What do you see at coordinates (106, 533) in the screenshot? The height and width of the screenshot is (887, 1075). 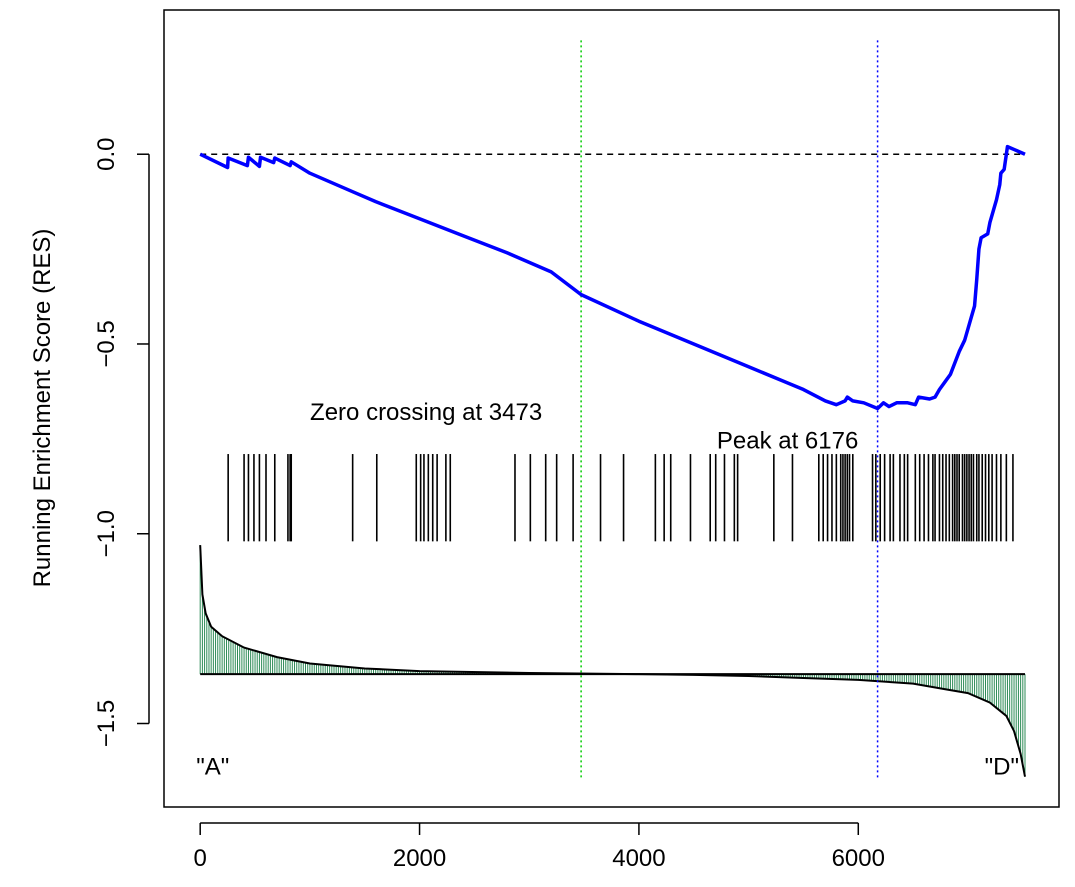 I see `y-tick-label: −1.0` at bounding box center [106, 533].